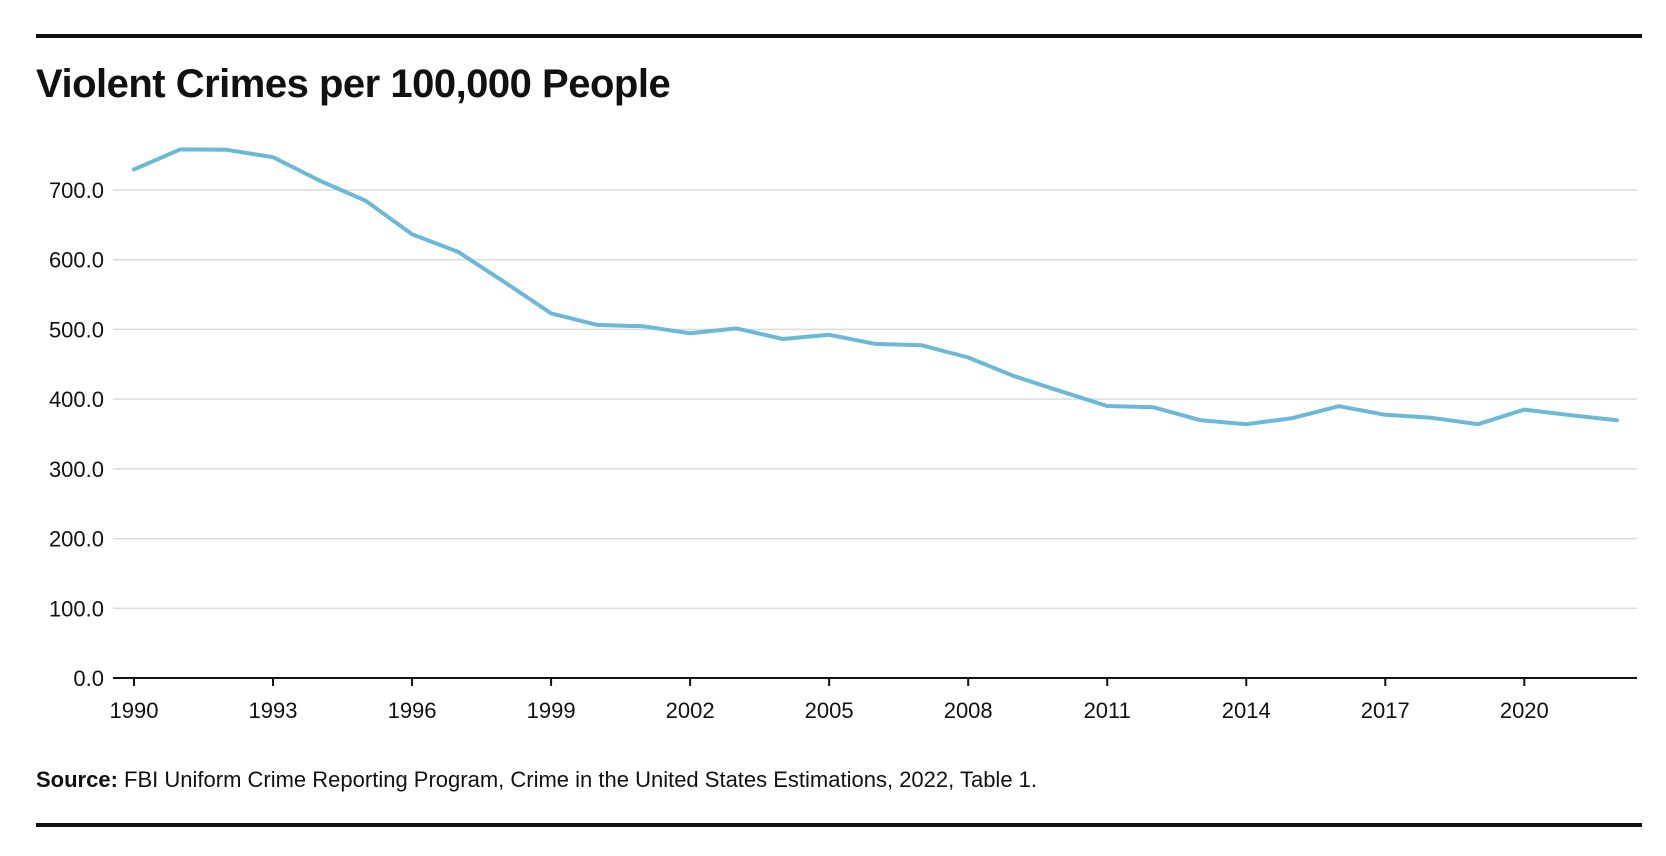 The height and width of the screenshot is (856, 1666). I want to click on x-tick-label: 1990, so click(134, 710).